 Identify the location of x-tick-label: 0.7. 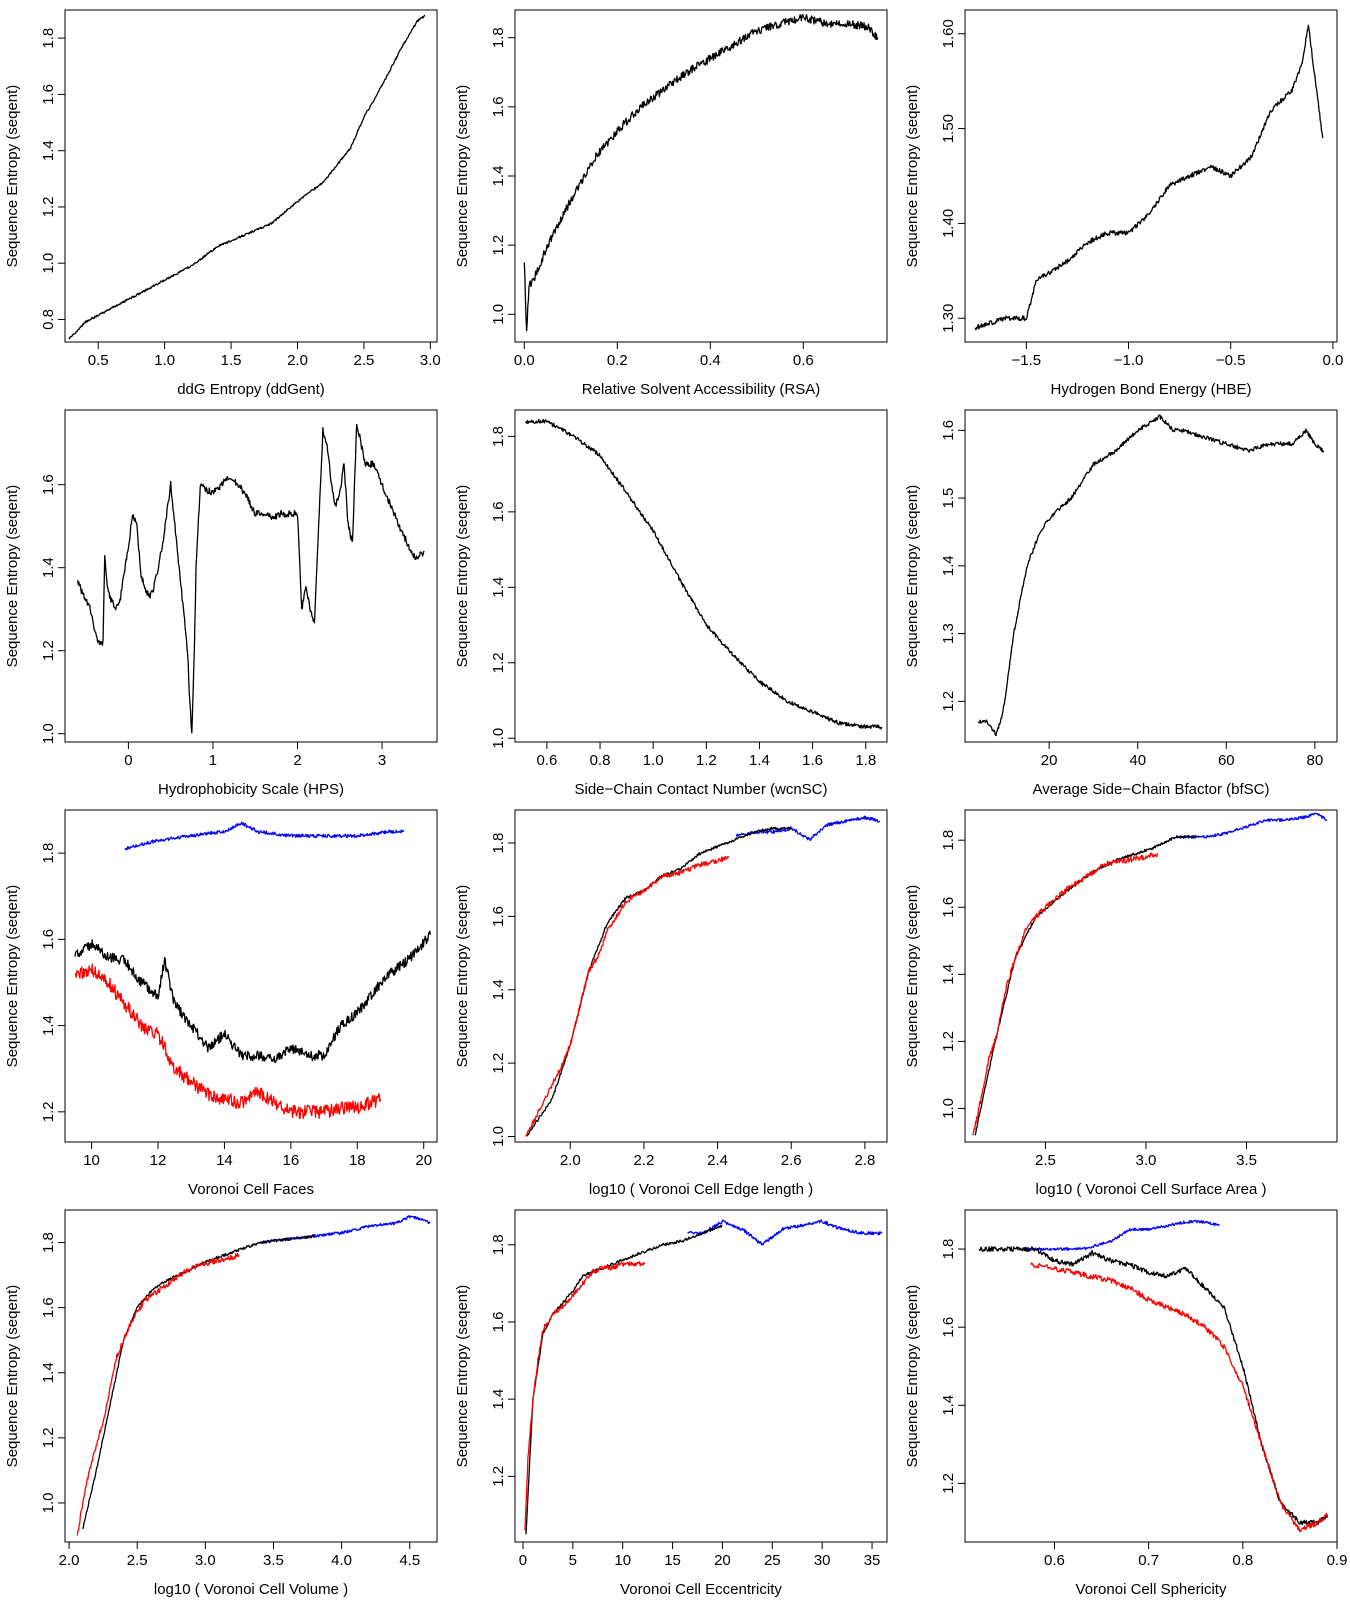
(1148, 1560).